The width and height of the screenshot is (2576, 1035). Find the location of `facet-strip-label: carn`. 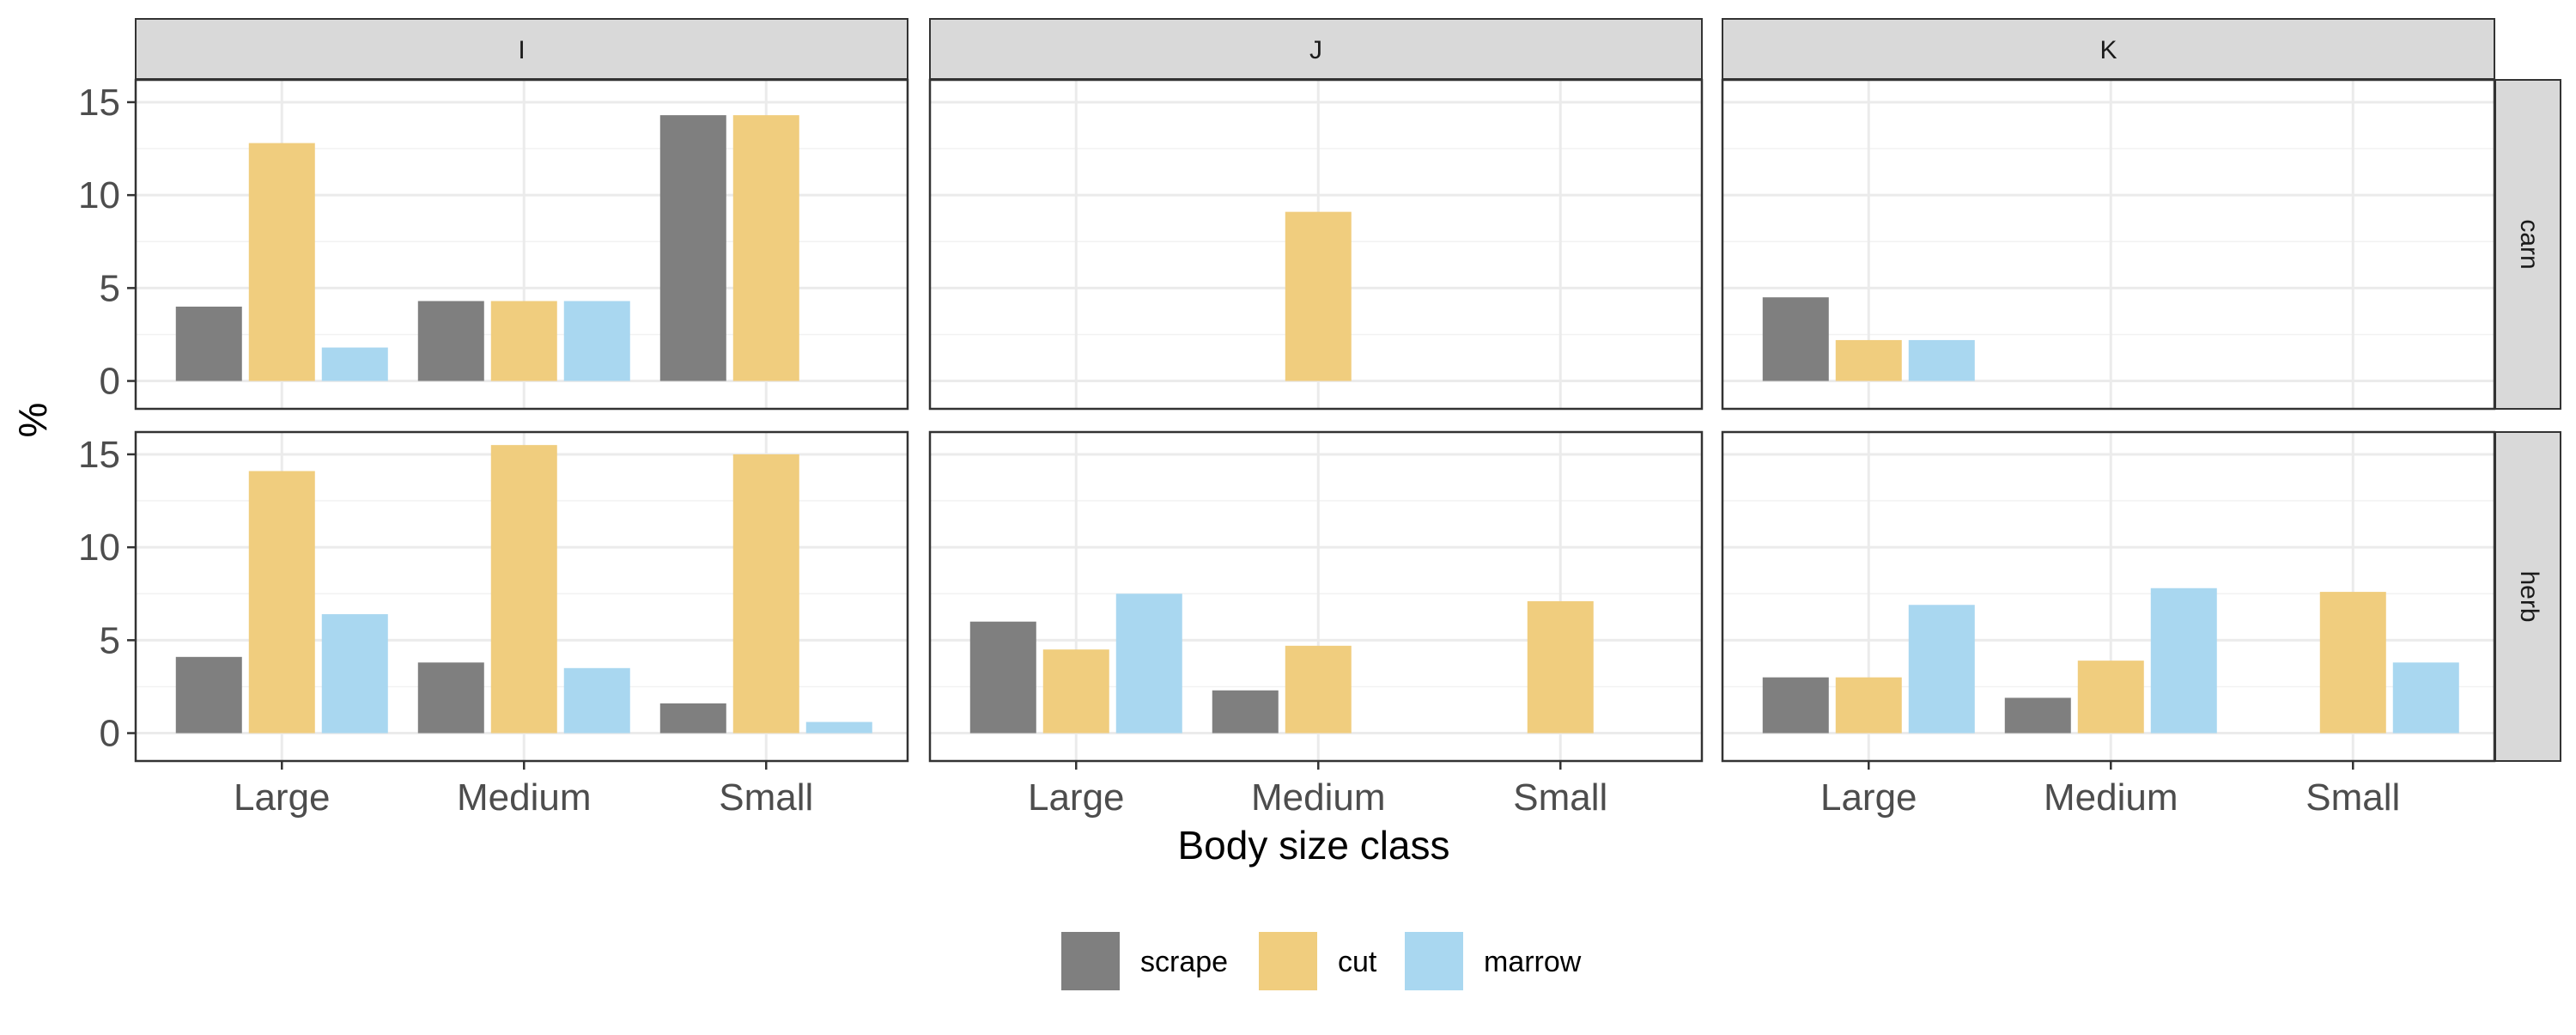

facet-strip-label: carn is located at coordinates (2529, 244).